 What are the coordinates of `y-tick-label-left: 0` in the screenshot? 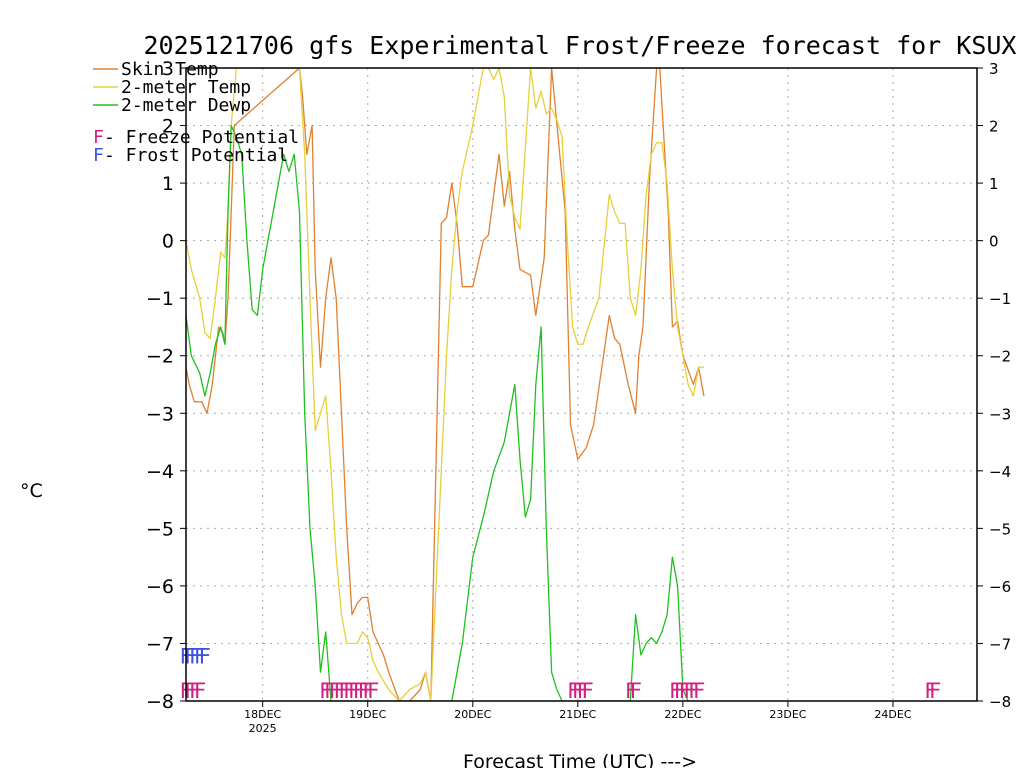 It's located at (168, 242).